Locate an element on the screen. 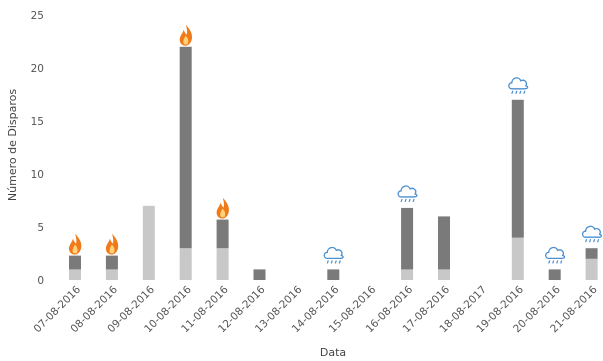 Image resolution: width=603 pixels, height=361 pixels. y-tick-label: 20 is located at coordinates (37, 69).